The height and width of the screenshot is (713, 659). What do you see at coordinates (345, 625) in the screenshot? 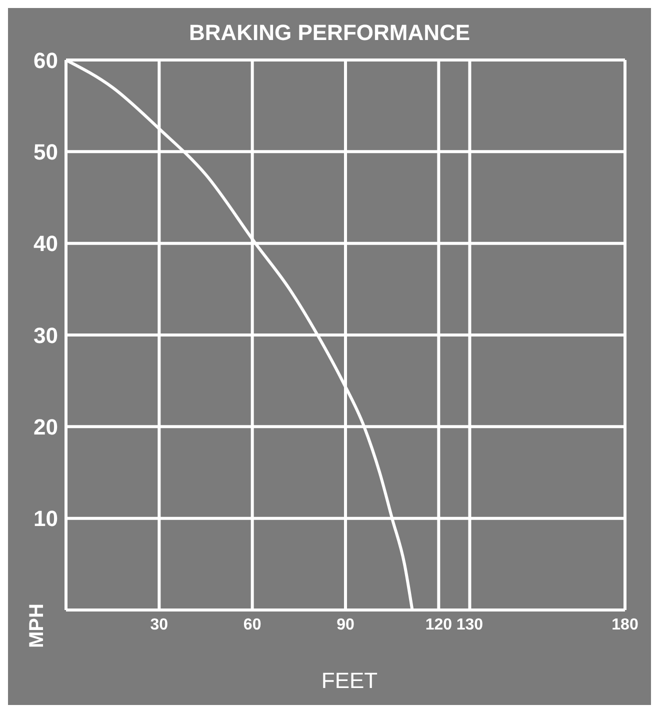
I see `x-tick-label: 90` at bounding box center [345, 625].